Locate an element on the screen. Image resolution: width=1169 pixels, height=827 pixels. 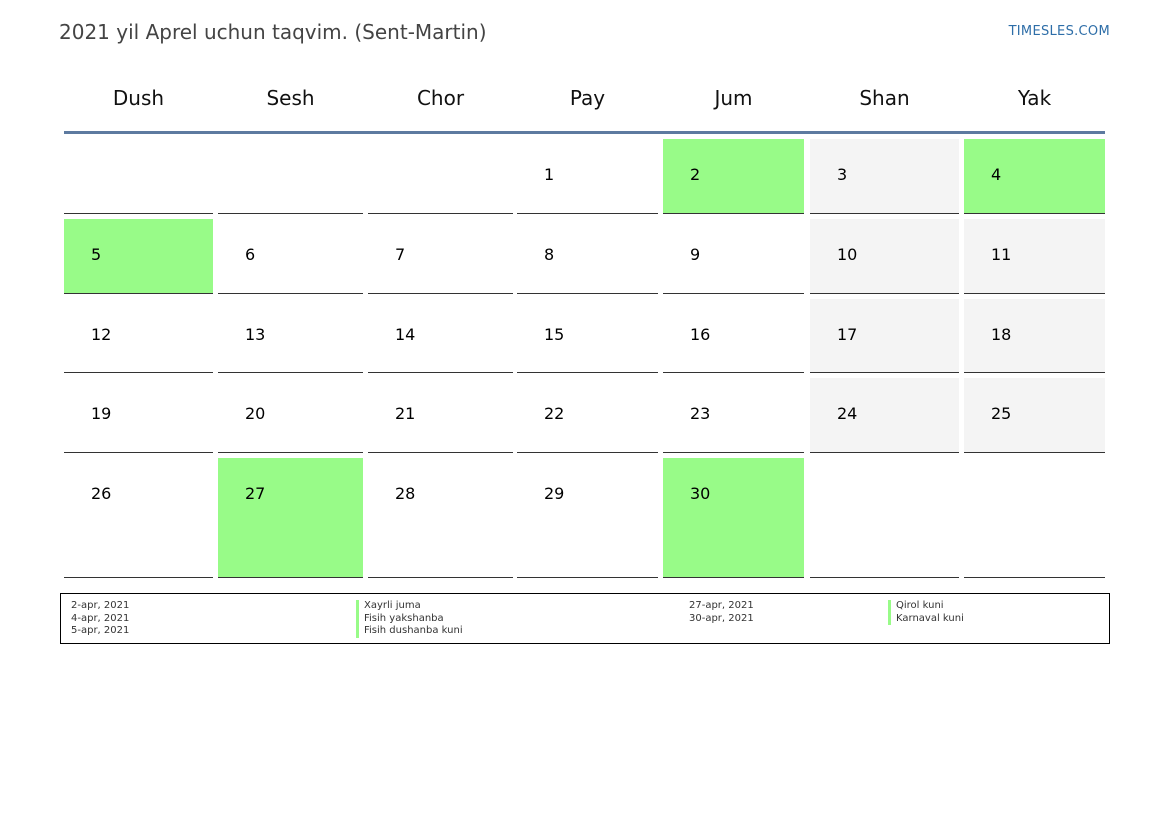
day-number: 17 is located at coordinates (847, 334).